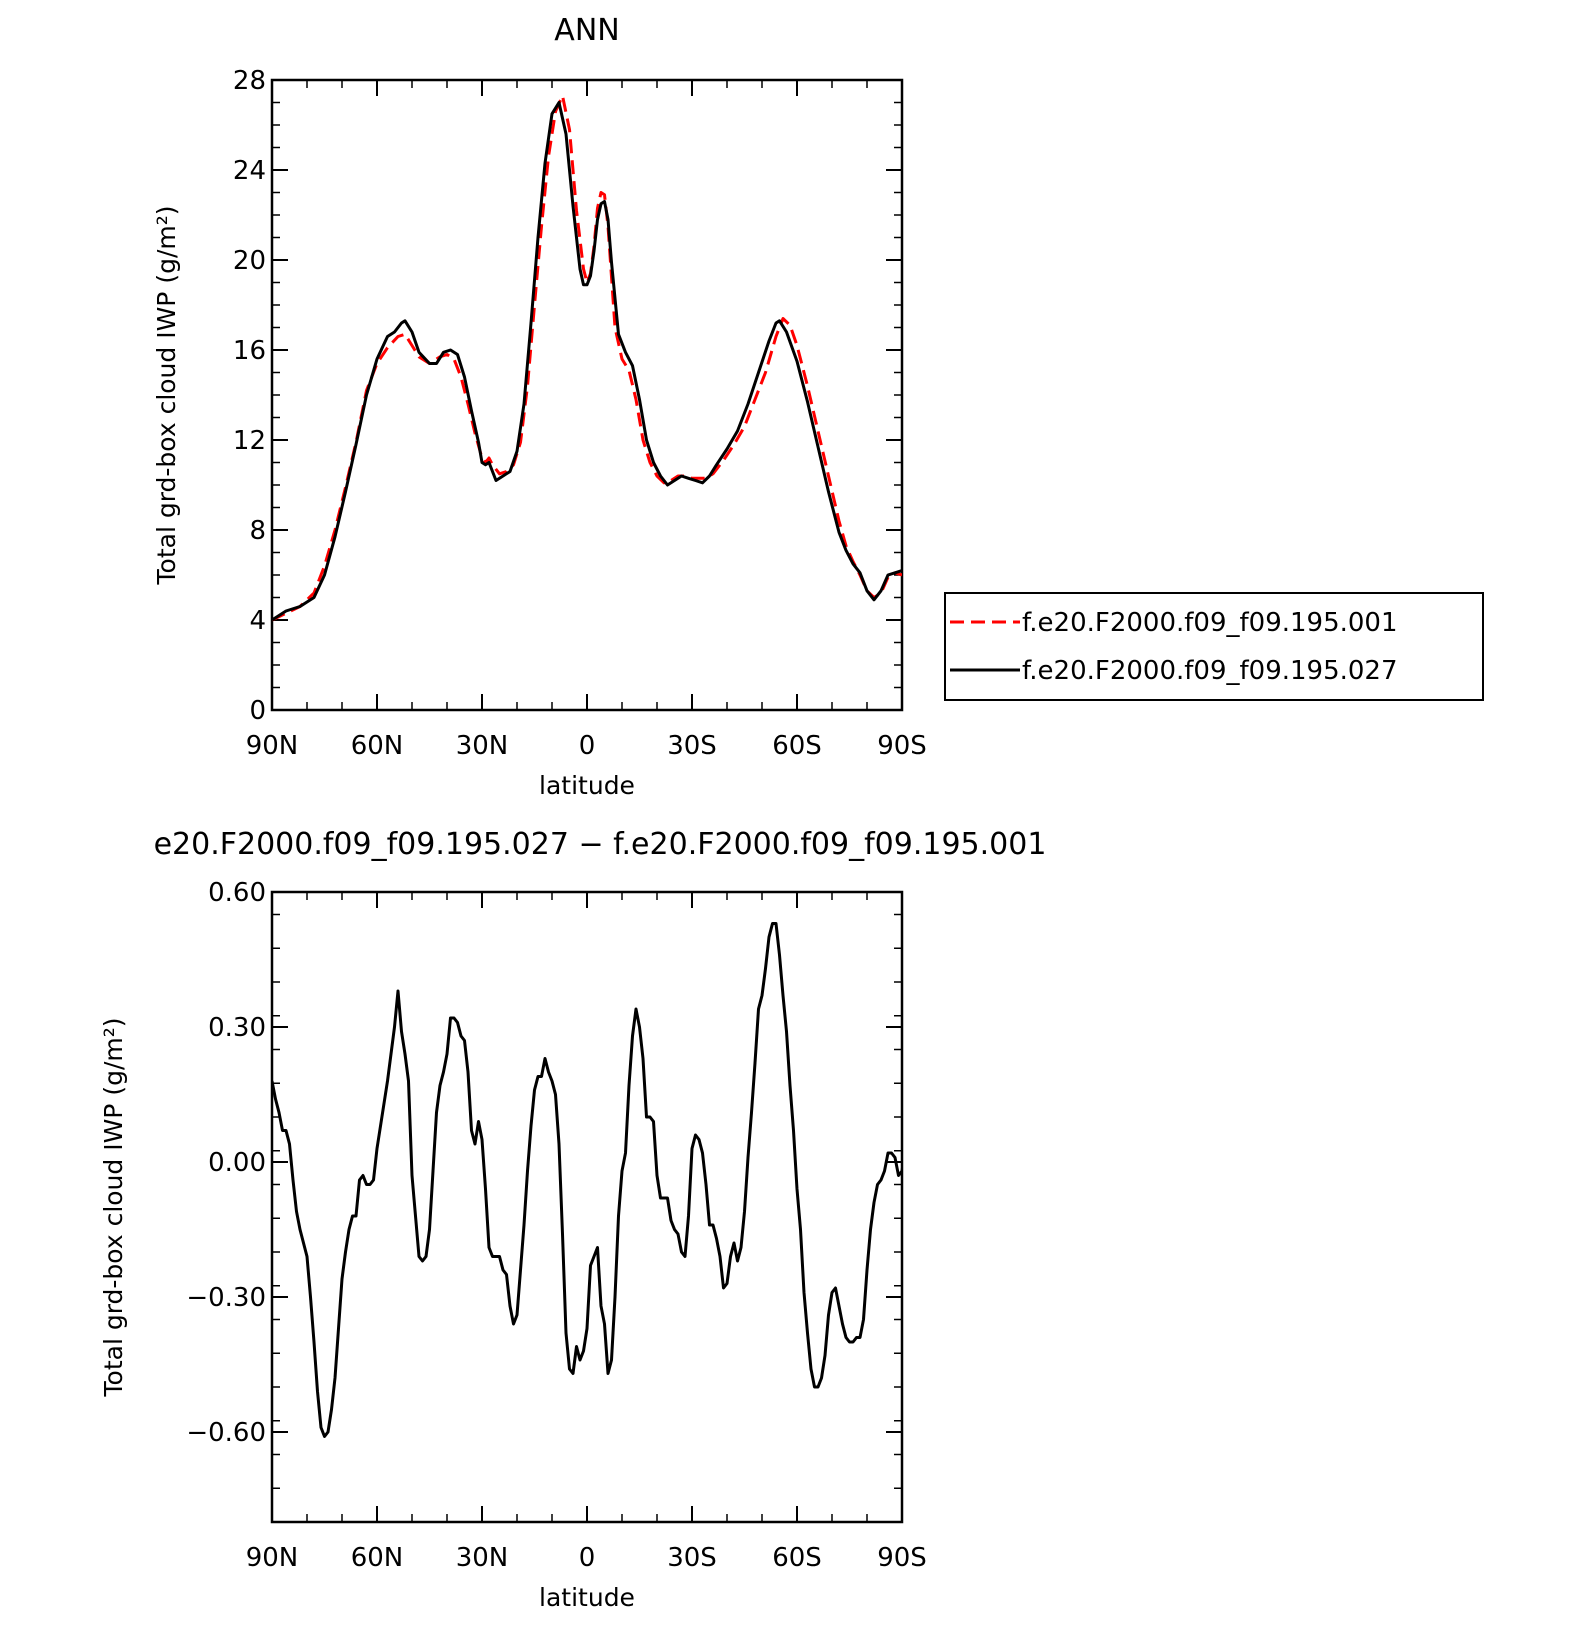  Describe the element at coordinates (237, 1163) in the screenshot. I see `y-tick-label: 0.00` at that location.